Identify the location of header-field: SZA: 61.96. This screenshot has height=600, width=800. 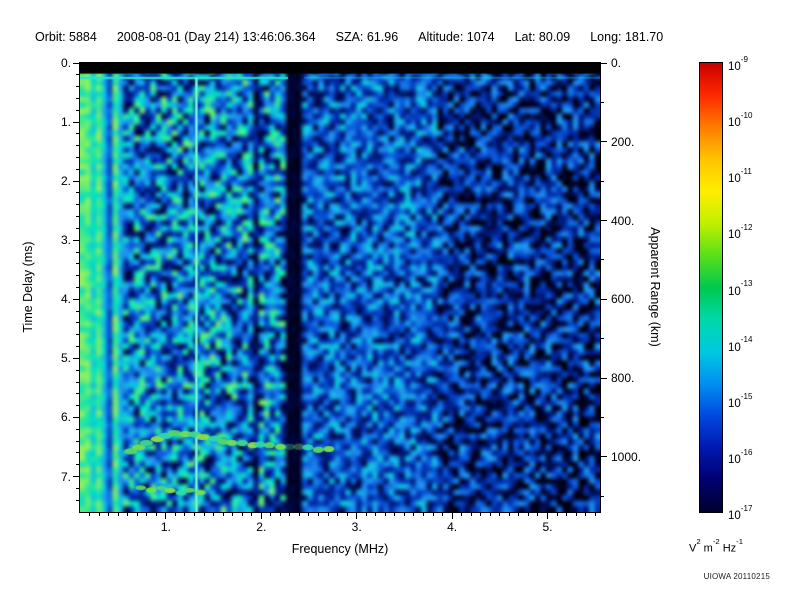
(367, 37).